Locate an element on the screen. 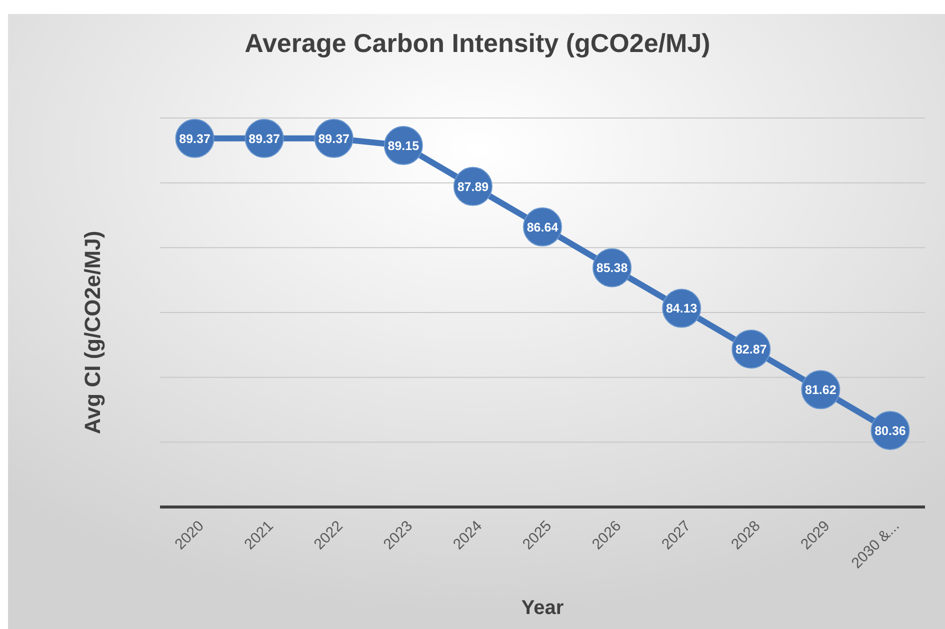 This screenshot has height=629, width=945. chart-title: Average Carbon Intensity (gCO2e/MJ) is located at coordinates (477, 43).